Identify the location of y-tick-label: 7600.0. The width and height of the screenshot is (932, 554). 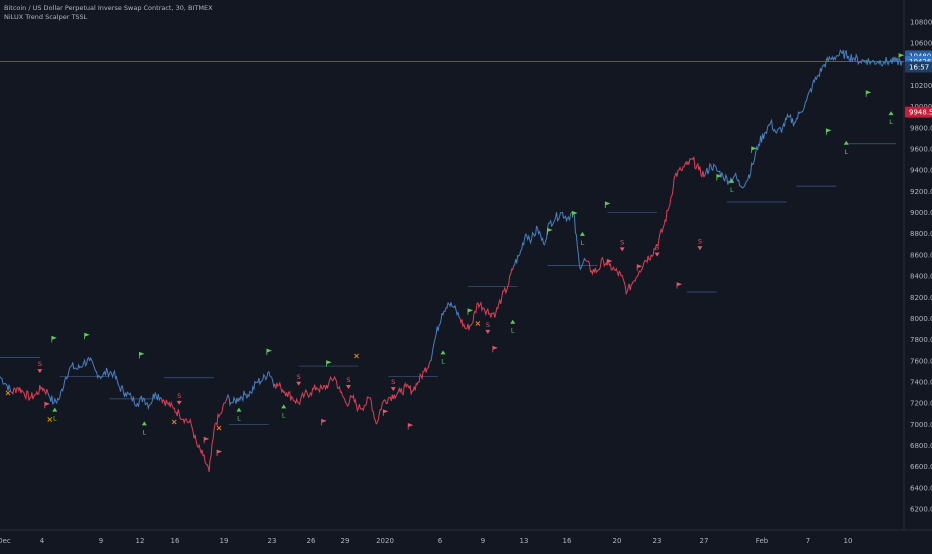
(921, 361).